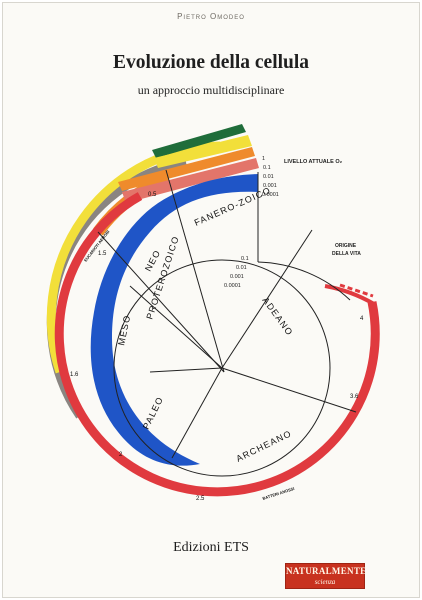 This screenshot has height=600, width=422. I want to click on origin-label-2: DELLA VITA, so click(346, 254).